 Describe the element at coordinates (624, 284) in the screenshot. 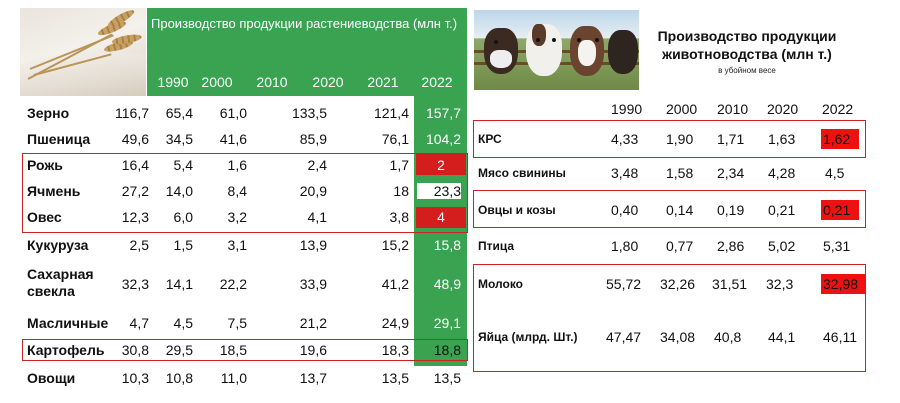

I see `cell-value: 55,72` at that location.